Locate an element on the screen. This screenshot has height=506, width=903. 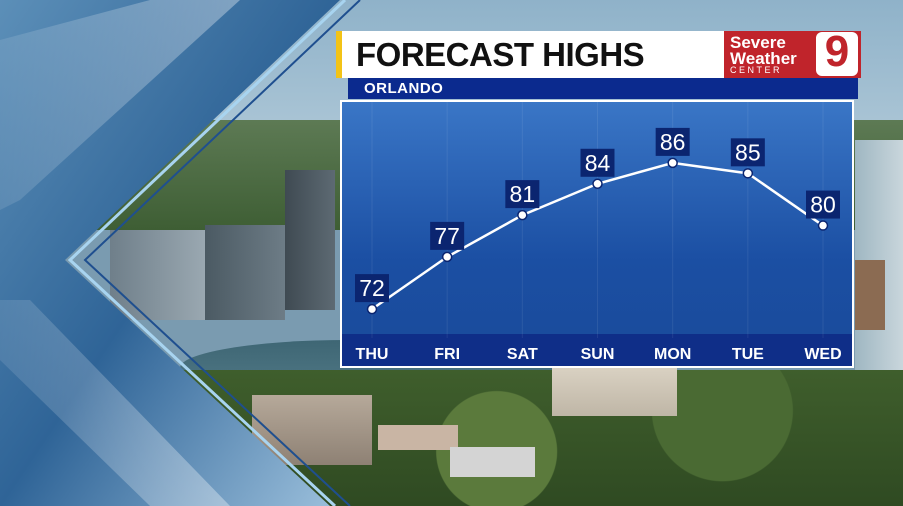
station-logo: Severe Weather CENTER 9 is located at coordinates (792, 52).